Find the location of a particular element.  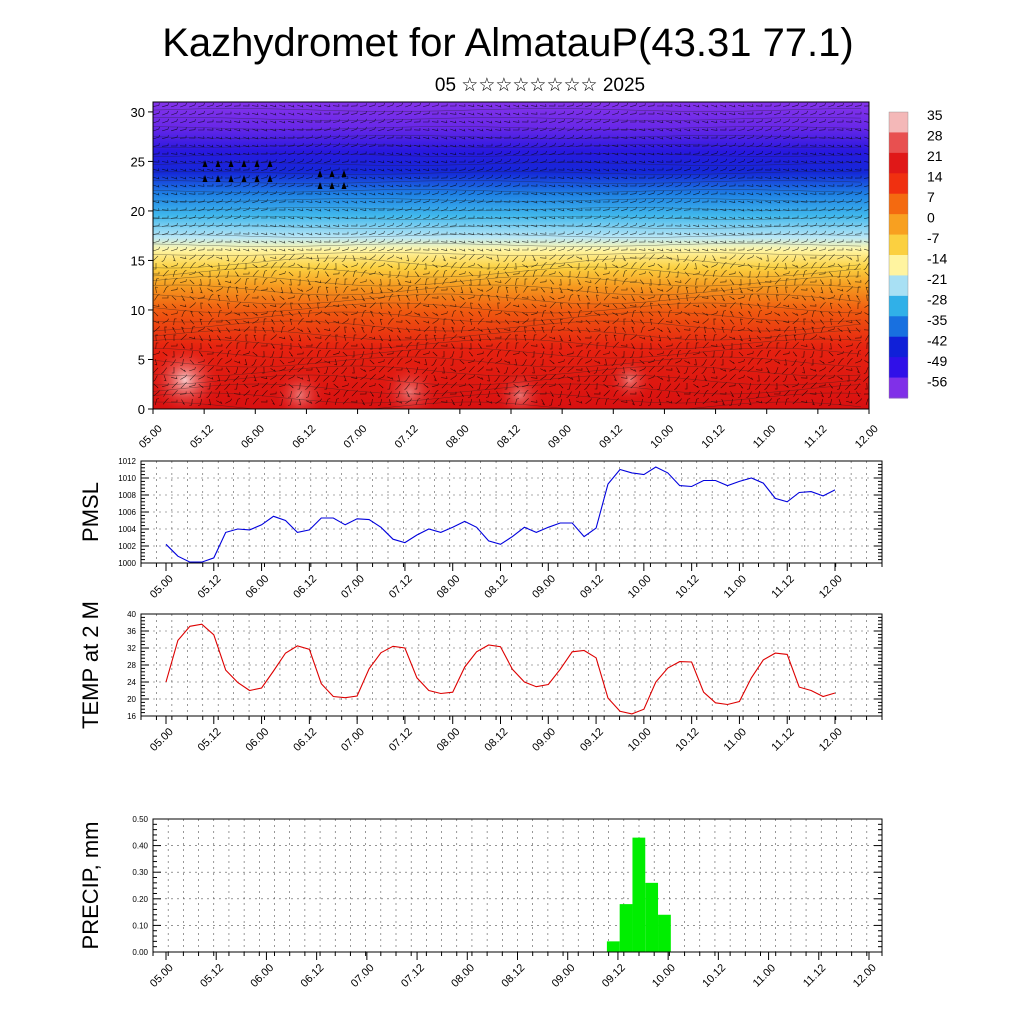

y-tick-label: 1002 is located at coordinates (127, 546).